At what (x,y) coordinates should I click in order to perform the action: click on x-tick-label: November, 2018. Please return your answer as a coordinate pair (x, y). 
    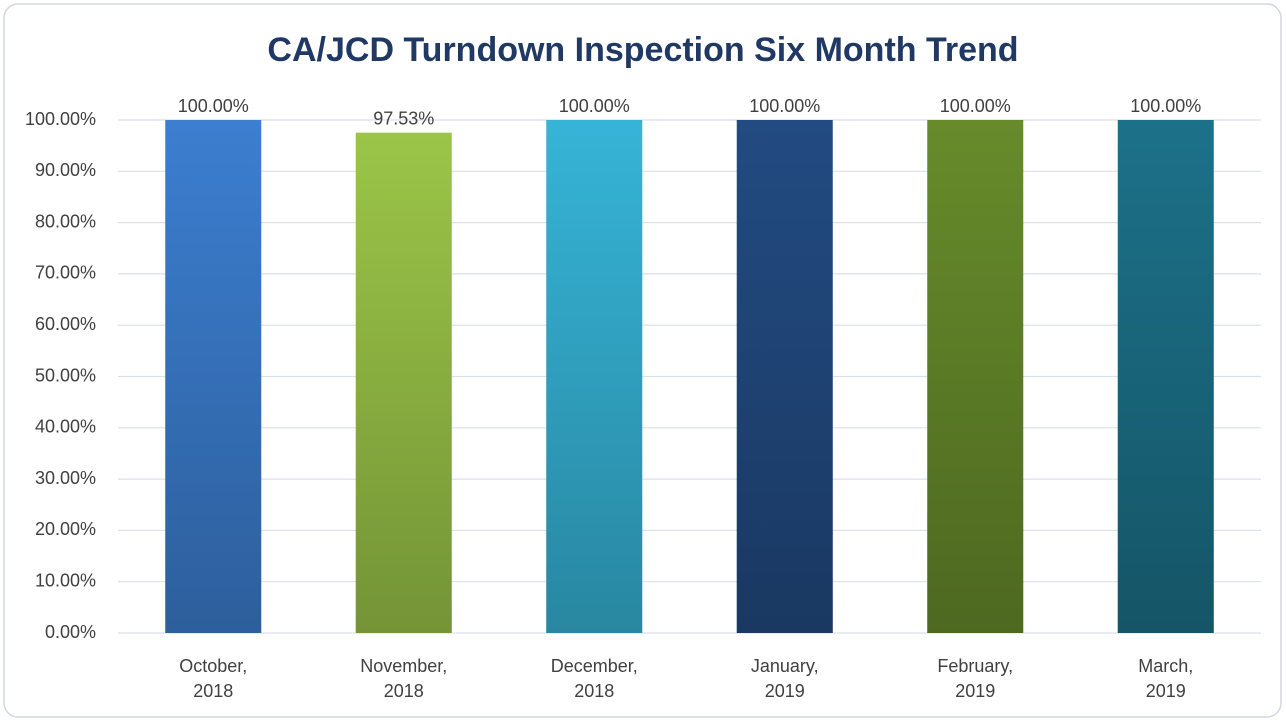
    Looking at the image, I should click on (403, 678).